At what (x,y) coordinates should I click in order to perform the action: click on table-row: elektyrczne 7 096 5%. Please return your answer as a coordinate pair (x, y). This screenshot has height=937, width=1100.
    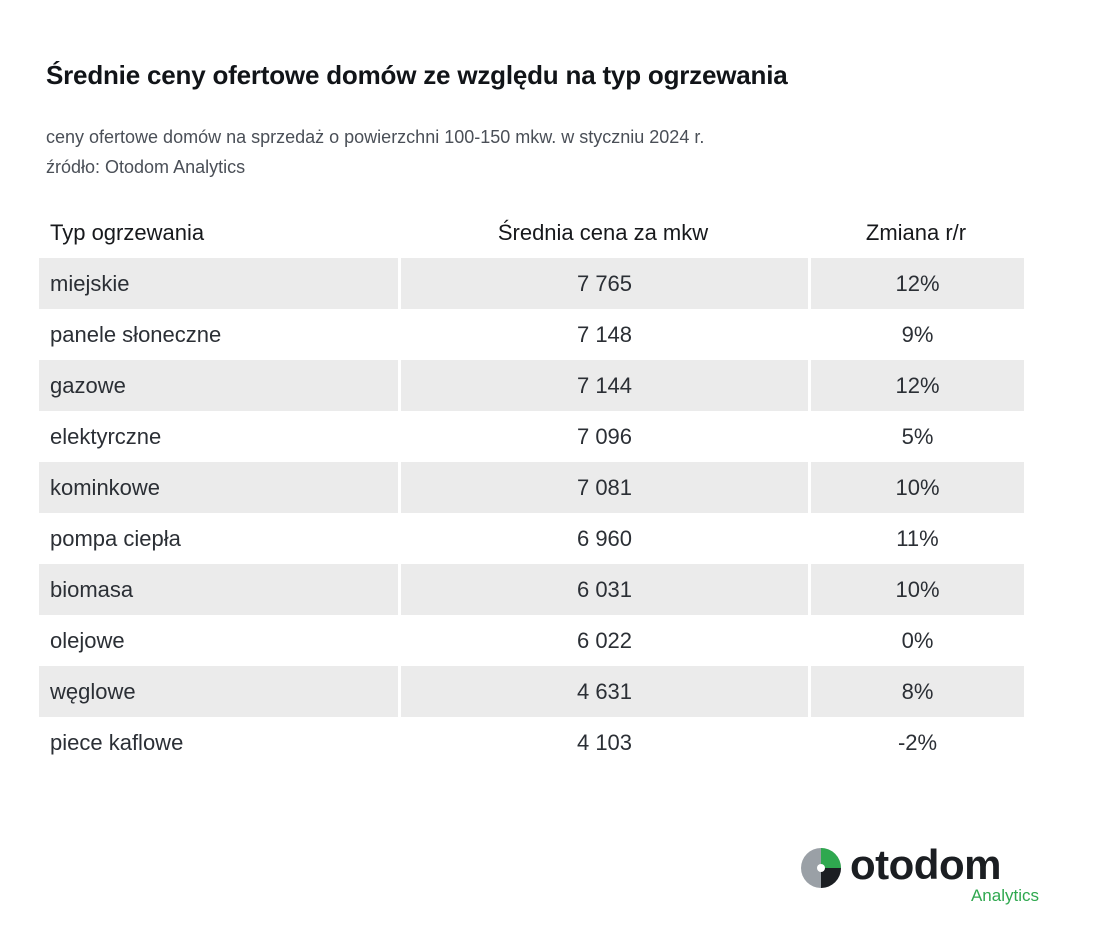
    Looking at the image, I should click on (531, 436).